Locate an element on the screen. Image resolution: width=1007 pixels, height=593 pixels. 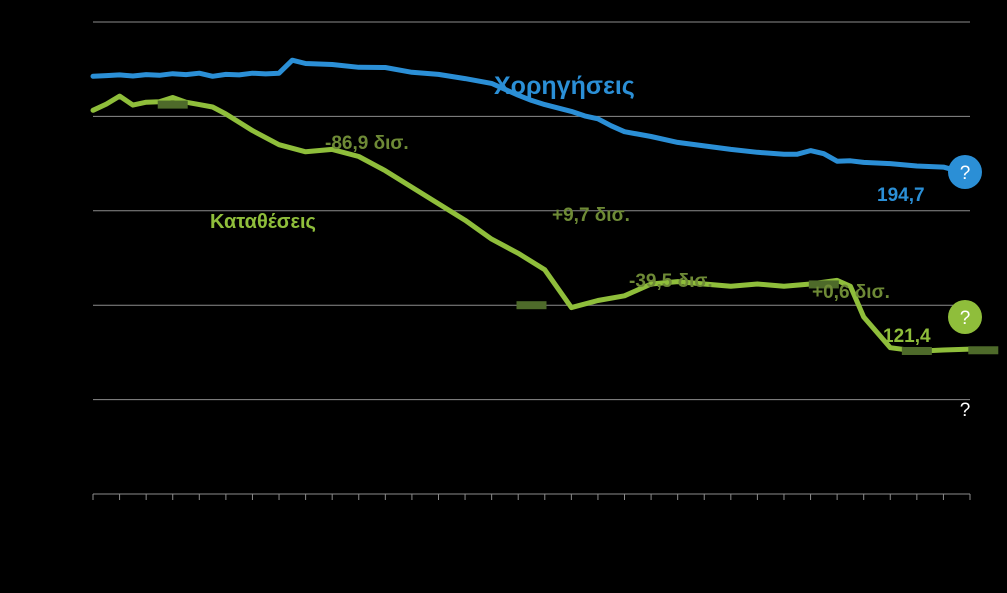
series-label-loans: Χορηγήσεις is located at coordinates (564, 86).